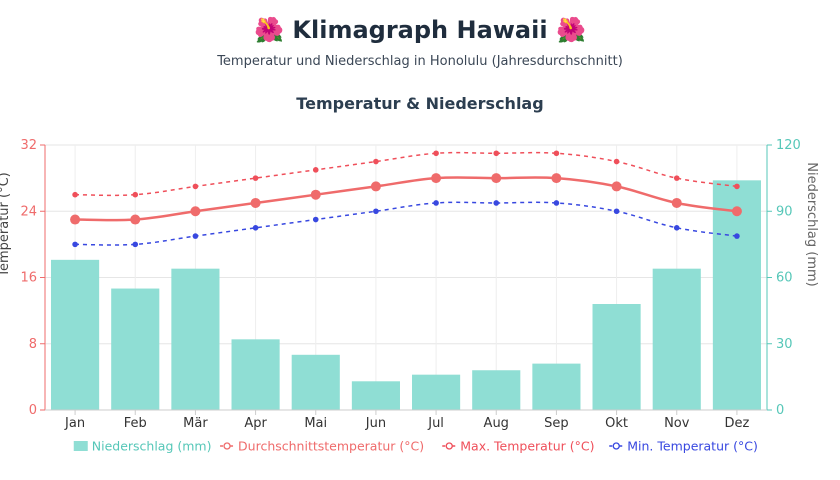 The image size is (840, 480). What do you see at coordinates (616, 423) in the screenshot?
I see `x-tick-label: Okt` at bounding box center [616, 423].